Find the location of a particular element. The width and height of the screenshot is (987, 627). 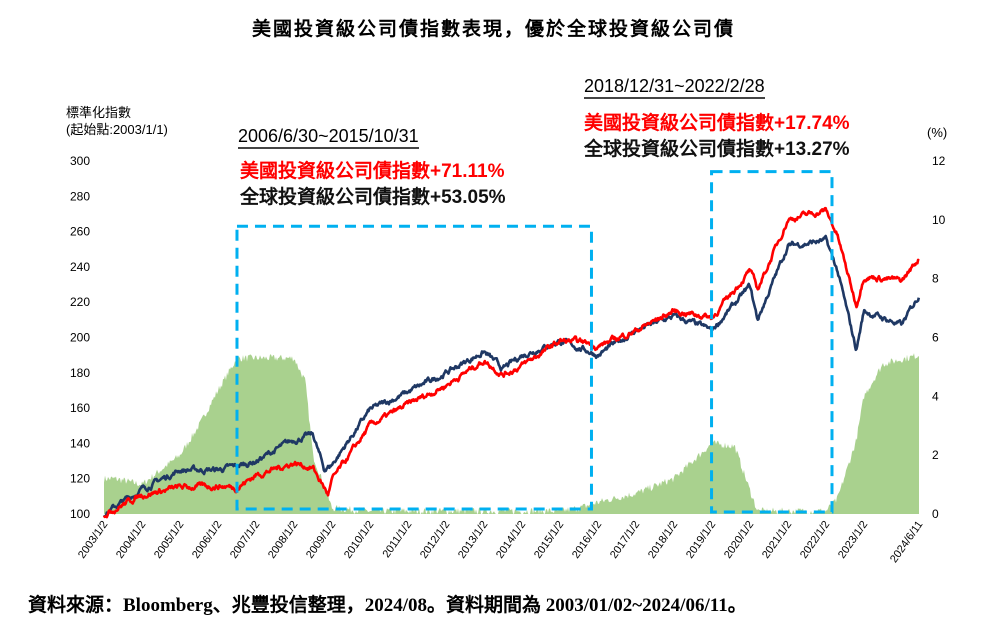

y-tick-label: 220 is located at coordinates (80, 302).